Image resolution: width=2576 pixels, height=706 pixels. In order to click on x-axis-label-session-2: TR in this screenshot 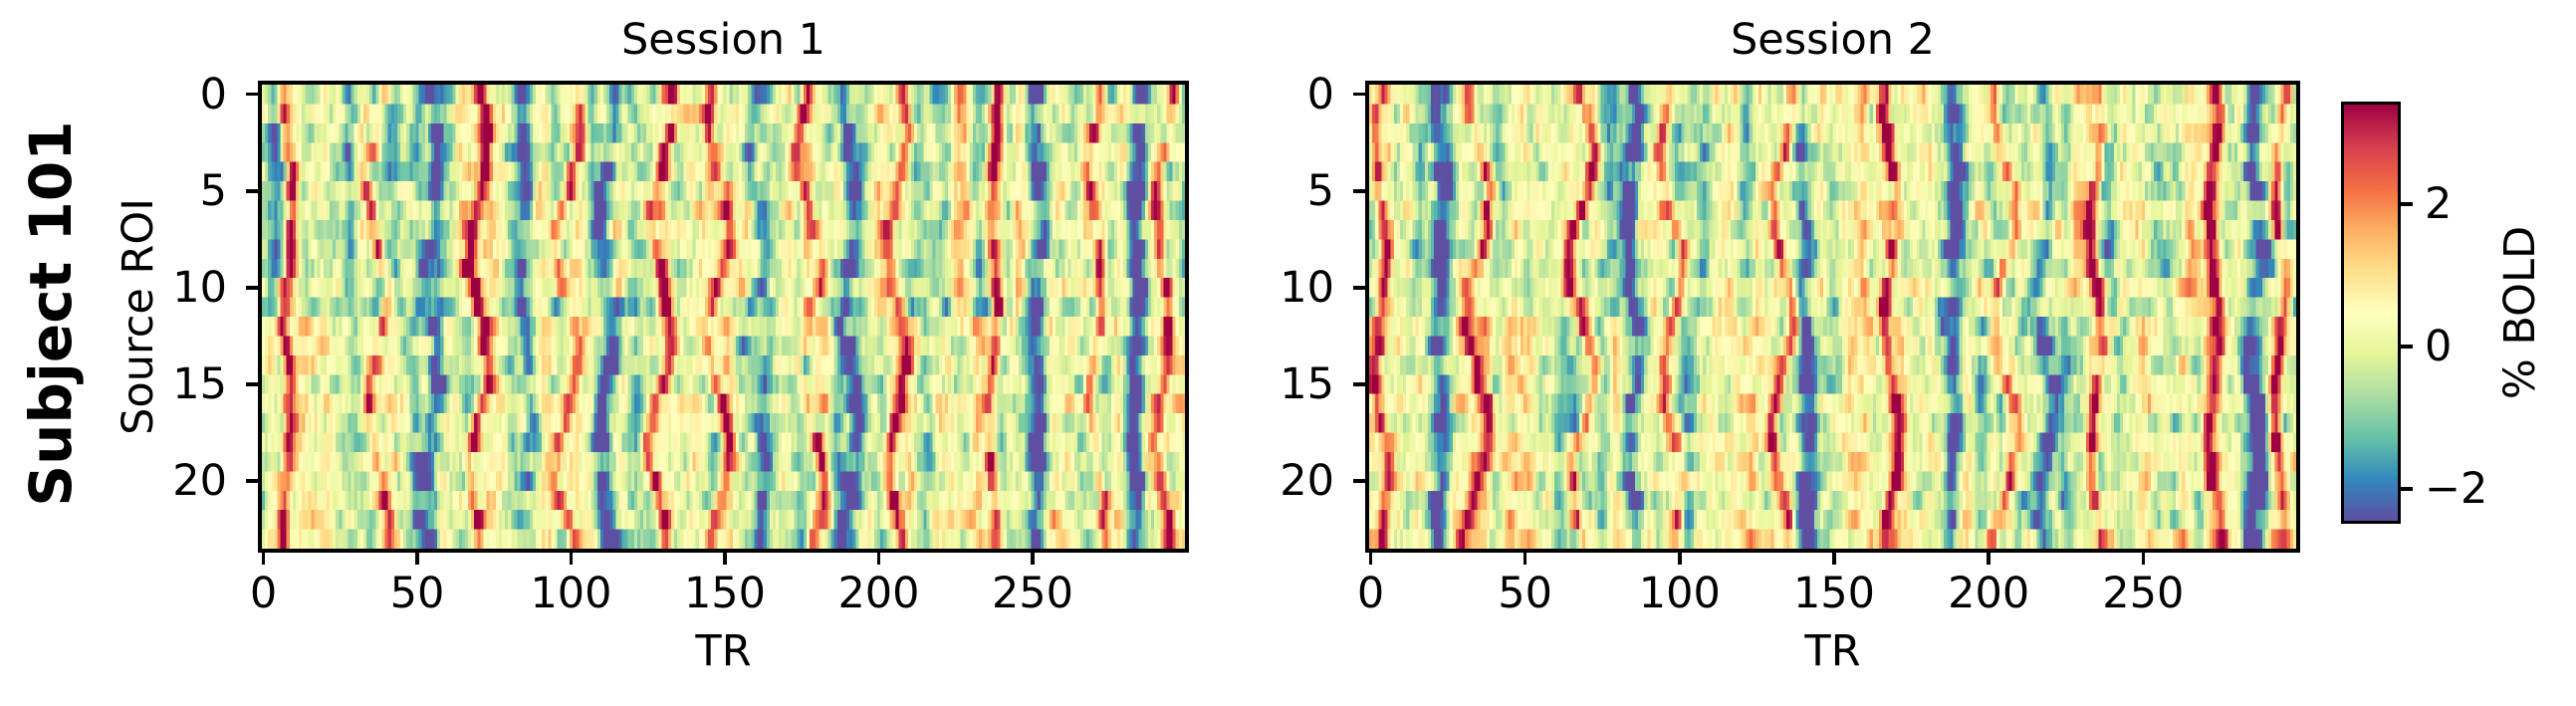, I will do `click(1832, 651)`.